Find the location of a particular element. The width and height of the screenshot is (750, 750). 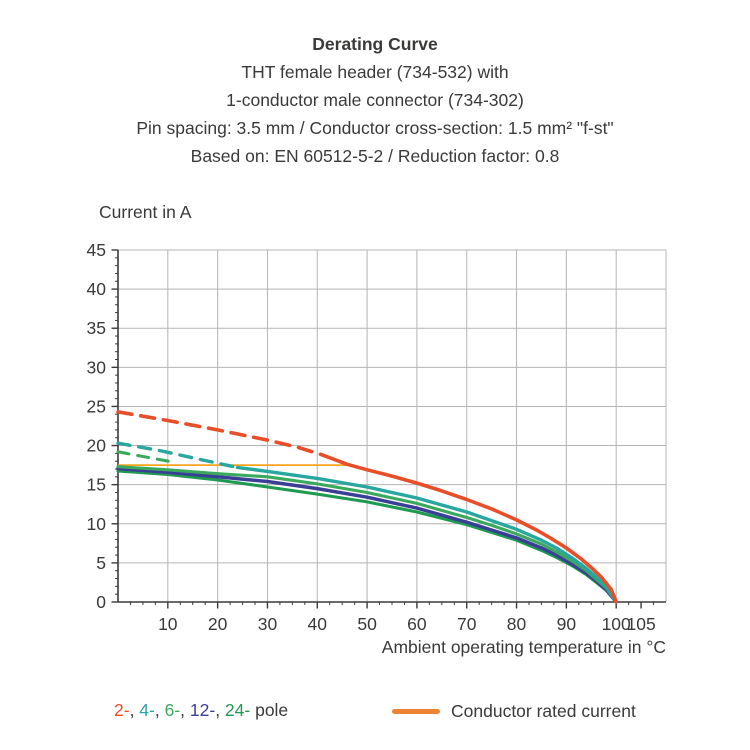

x-tick-label: 30 is located at coordinates (268, 624).